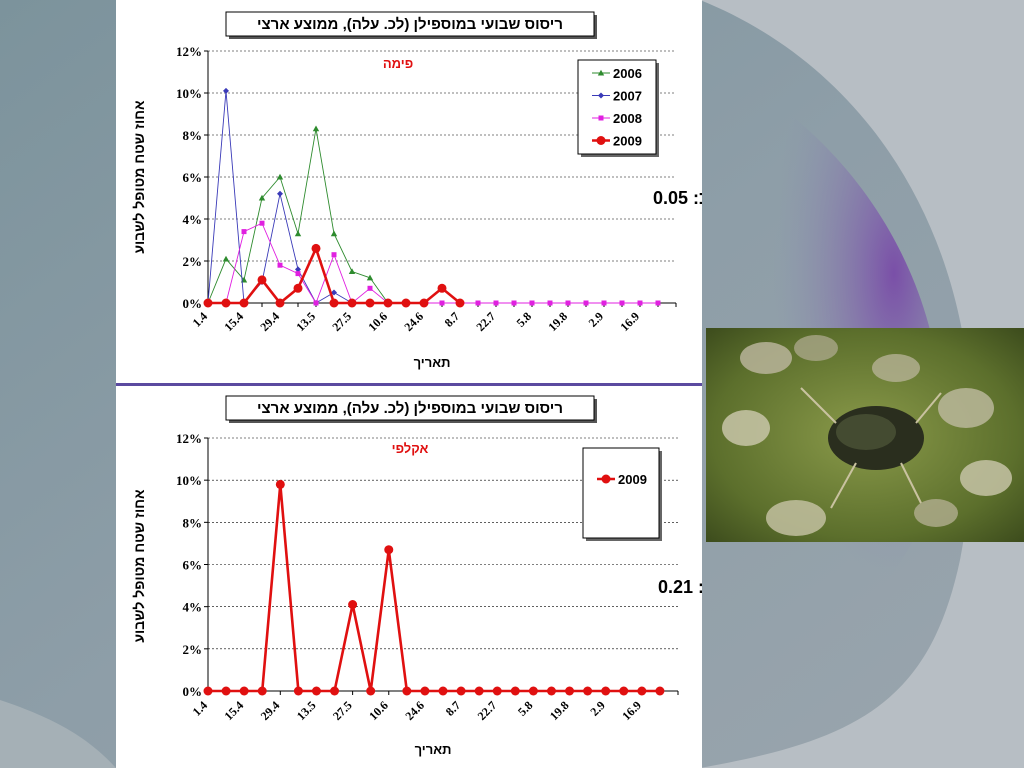 This screenshot has height=768, width=1024. I want to click on series-2009, so click(334, 275).